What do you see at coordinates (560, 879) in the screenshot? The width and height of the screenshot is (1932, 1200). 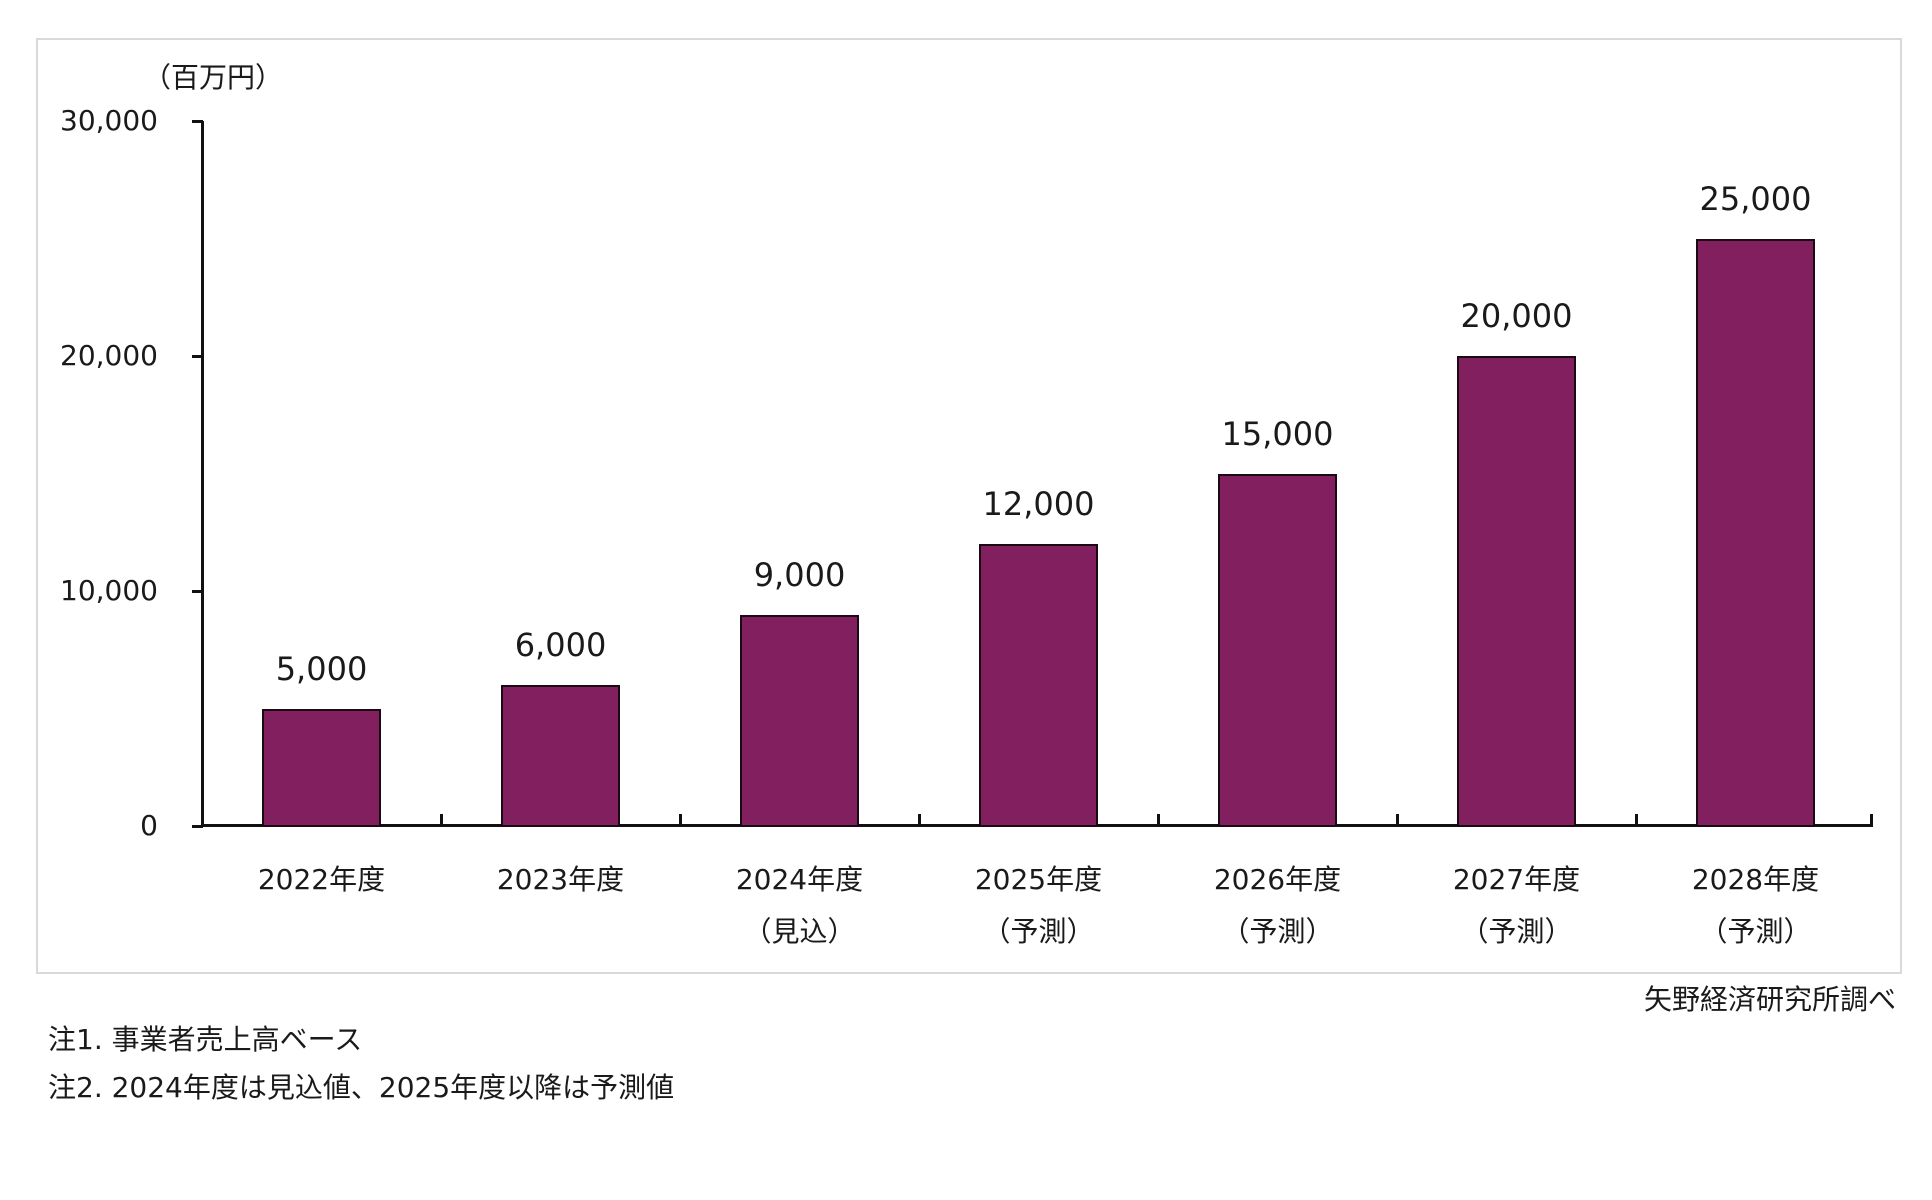 I see `x-category-label: 2023年度` at bounding box center [560, 879].